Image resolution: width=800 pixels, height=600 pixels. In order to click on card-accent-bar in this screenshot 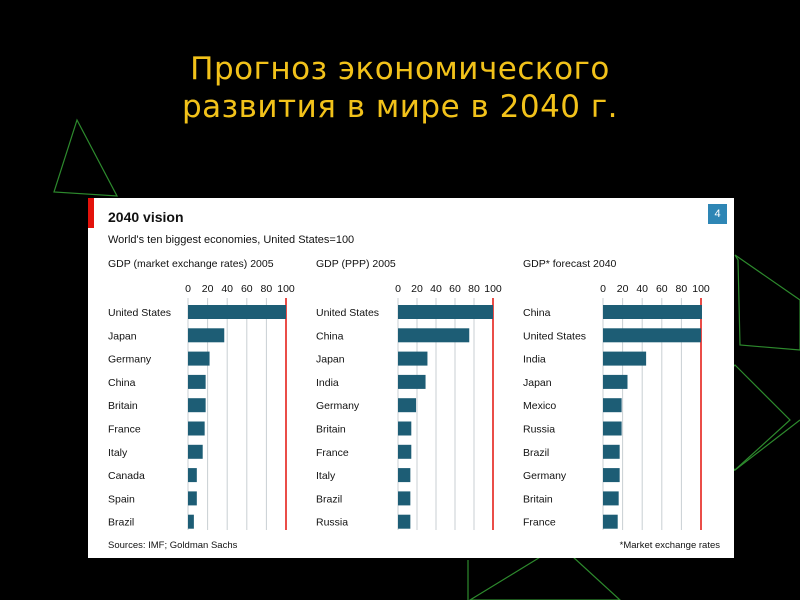, I will do `click(91, 213)`.